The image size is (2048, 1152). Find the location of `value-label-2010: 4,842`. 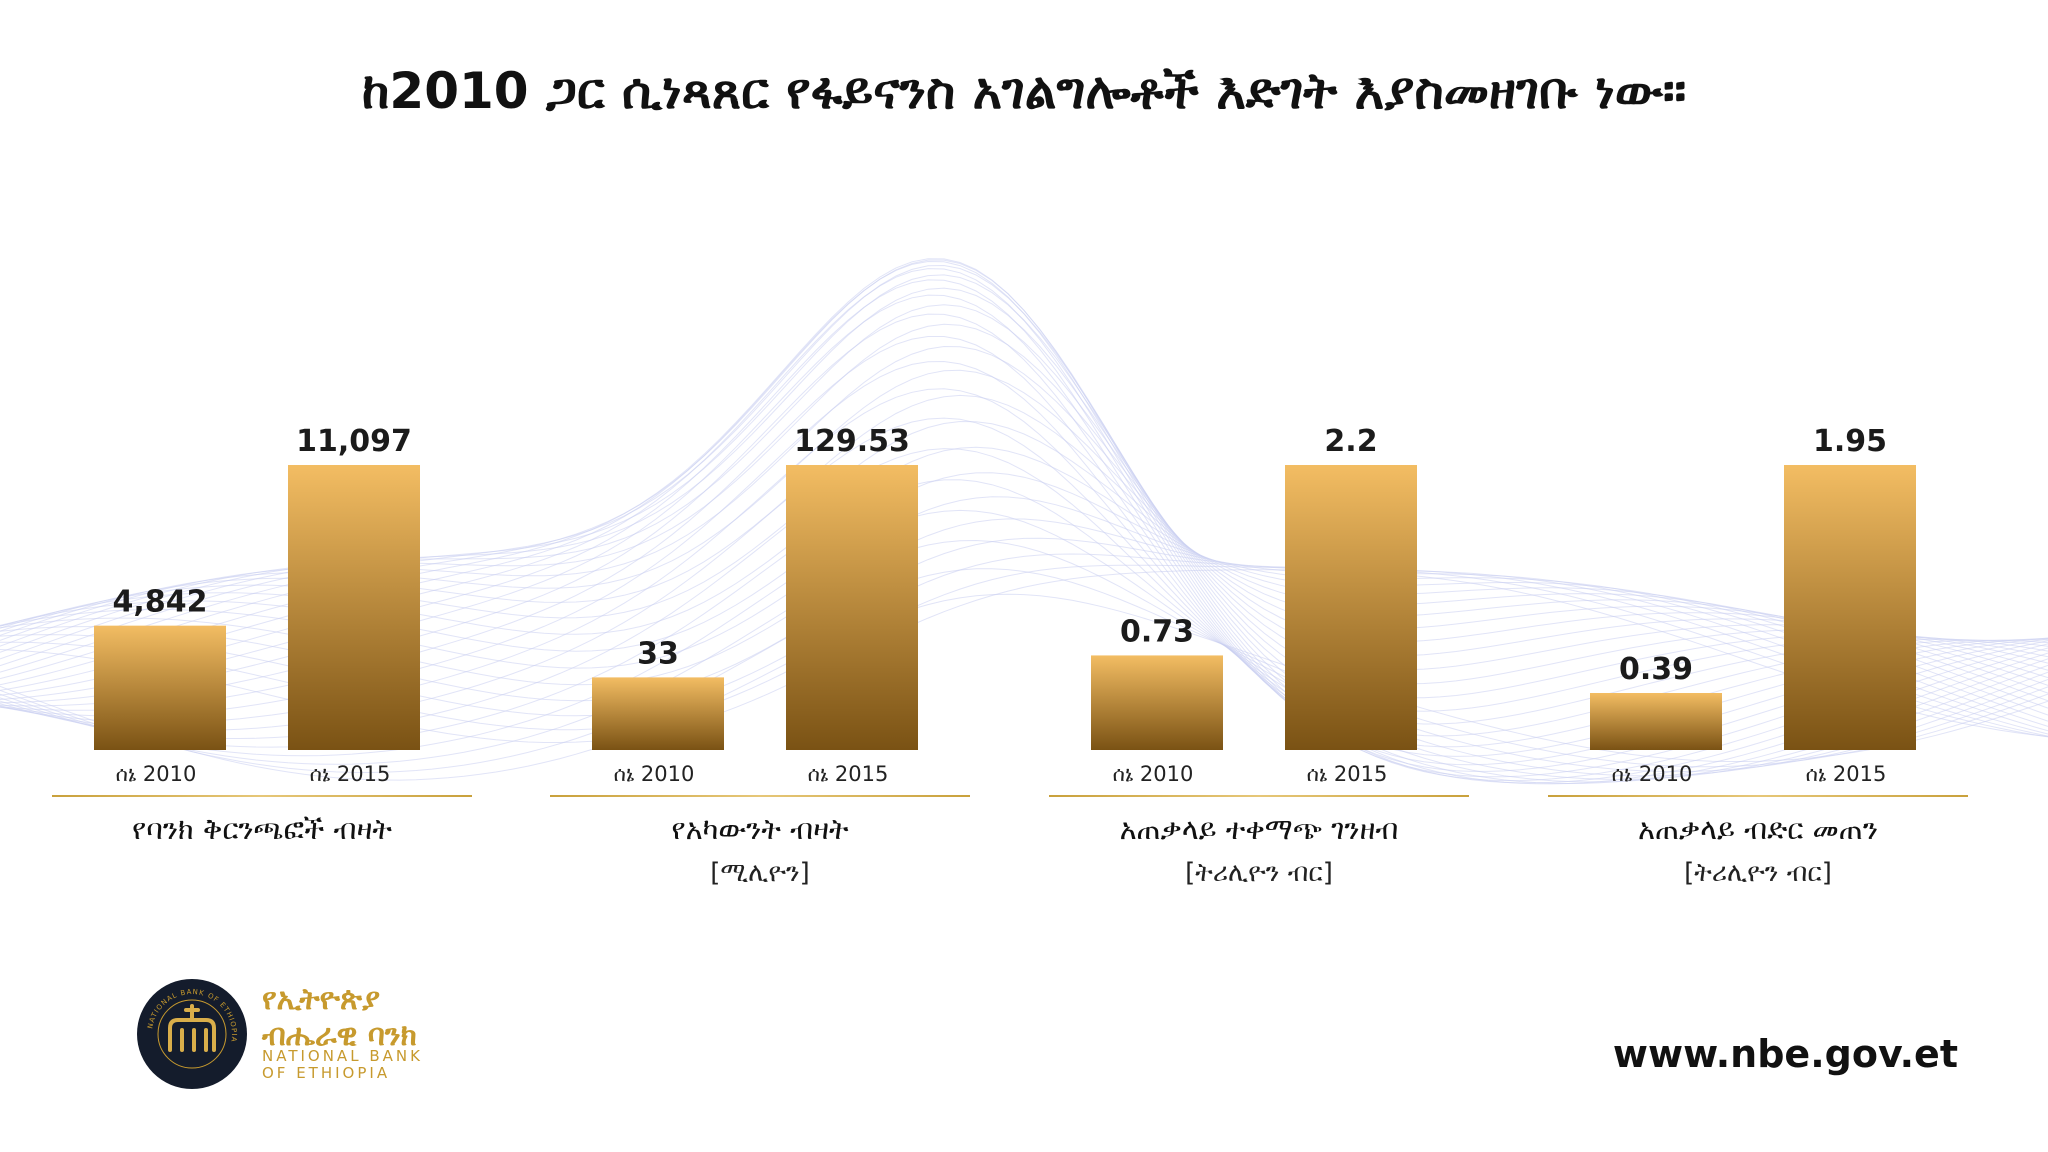

value-label-2010: 4,842 is located at coordinates (160, 602).